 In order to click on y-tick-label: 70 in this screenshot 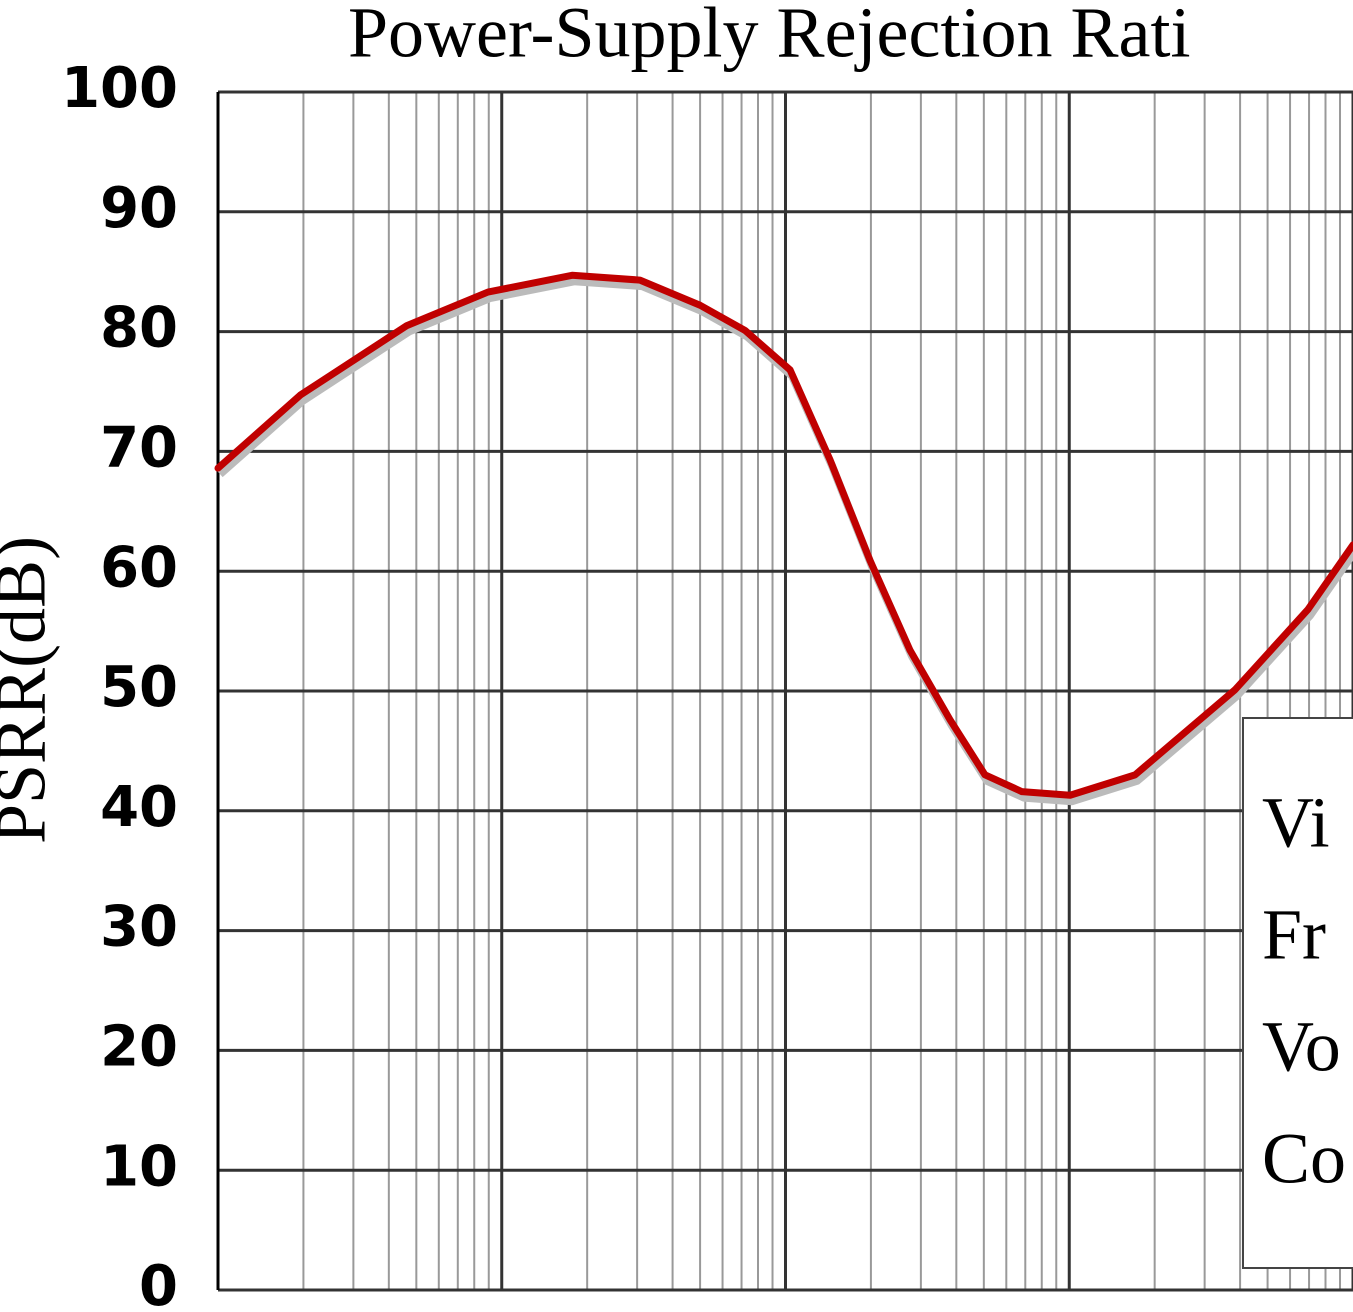, I will do `click(139, 448)`.